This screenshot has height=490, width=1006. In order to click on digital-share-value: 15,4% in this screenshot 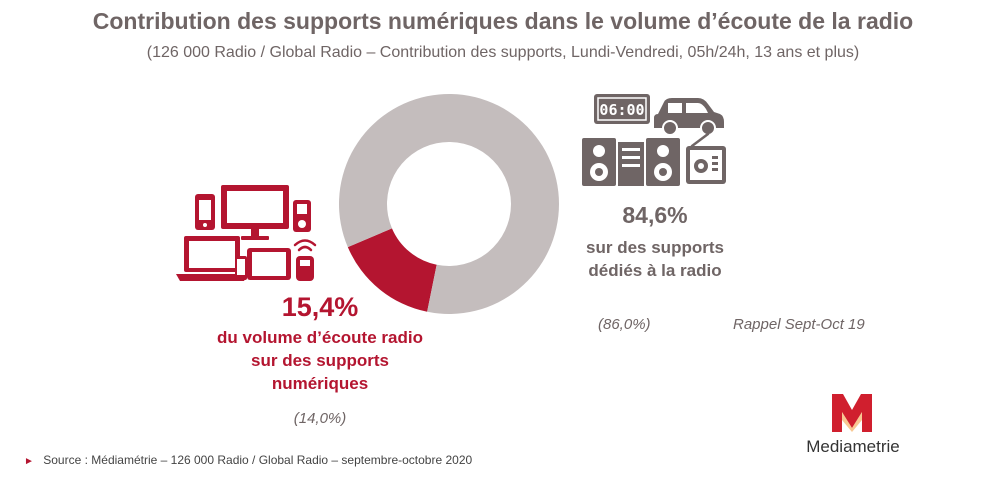, I will do `click(320, 307)`.